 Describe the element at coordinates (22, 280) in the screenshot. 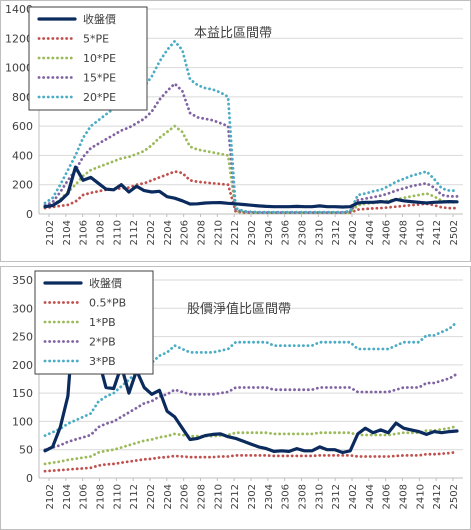

I see `y-tick-label: 350` at that location.